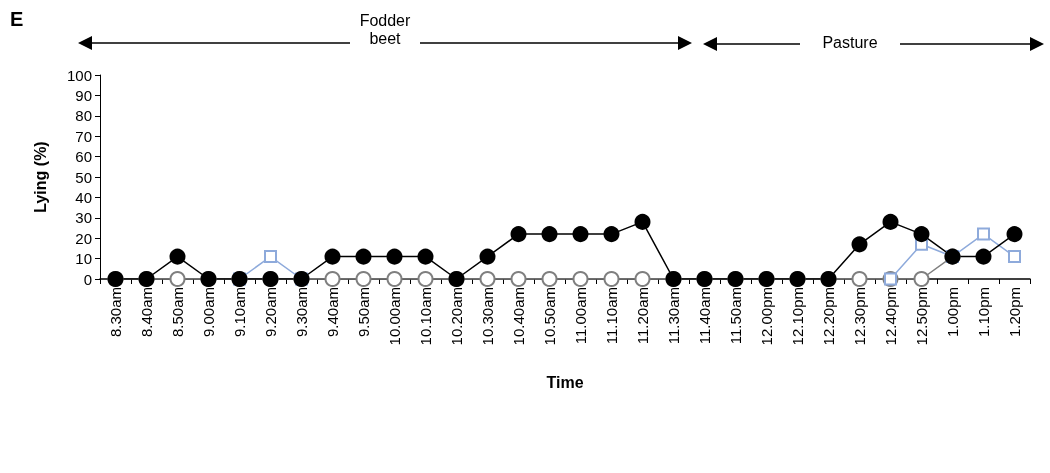  What do you see at coordinates (704, 316) in the screenshot?
I see `x-tick-label: 11.40am` at bounding box center [704, 316].